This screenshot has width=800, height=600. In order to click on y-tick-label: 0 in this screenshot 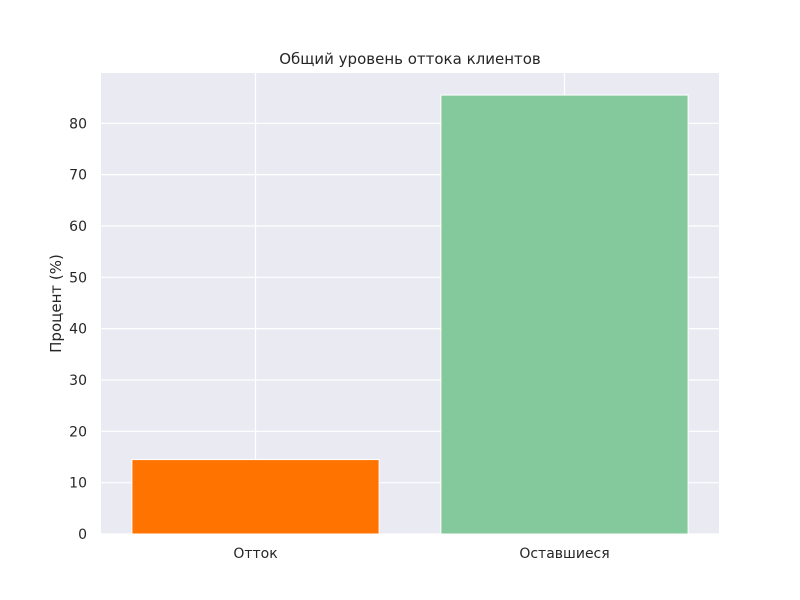, I will do `click(82, 535)`.